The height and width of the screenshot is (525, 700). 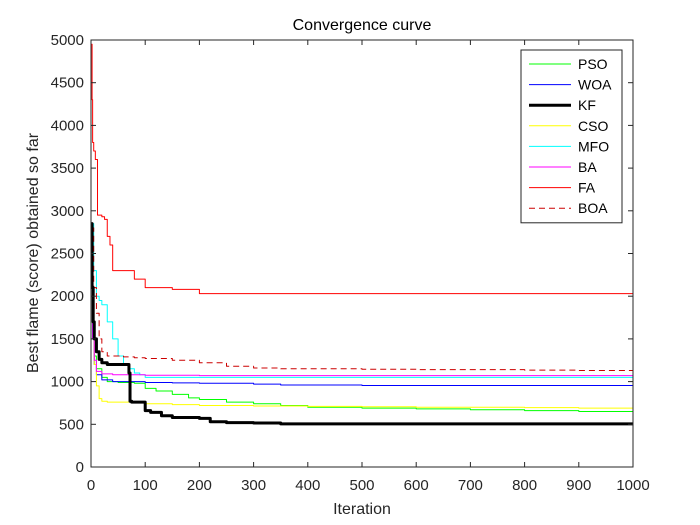 What do you see at coordinates (593, 64) in the screenshot?
I see `legend-label-pso: PSO` at bounding box center [593, 64].